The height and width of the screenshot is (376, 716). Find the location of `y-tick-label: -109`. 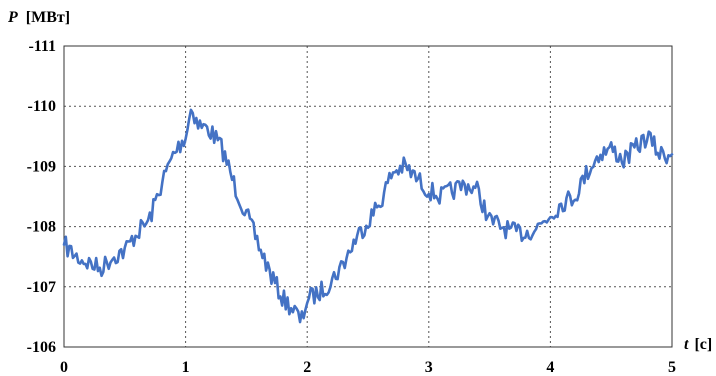

y-tick-label: -109 is located at coordinates (41, 166).